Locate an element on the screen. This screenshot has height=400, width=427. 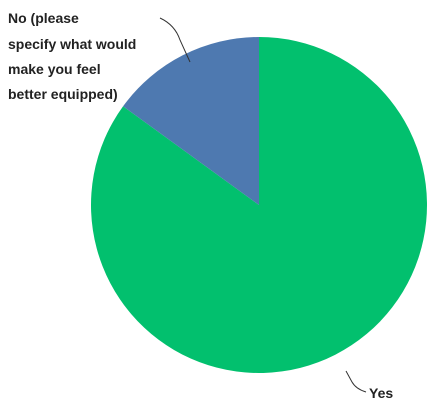
no-label-line-2: specify what would is located at coordinates (72, 44).